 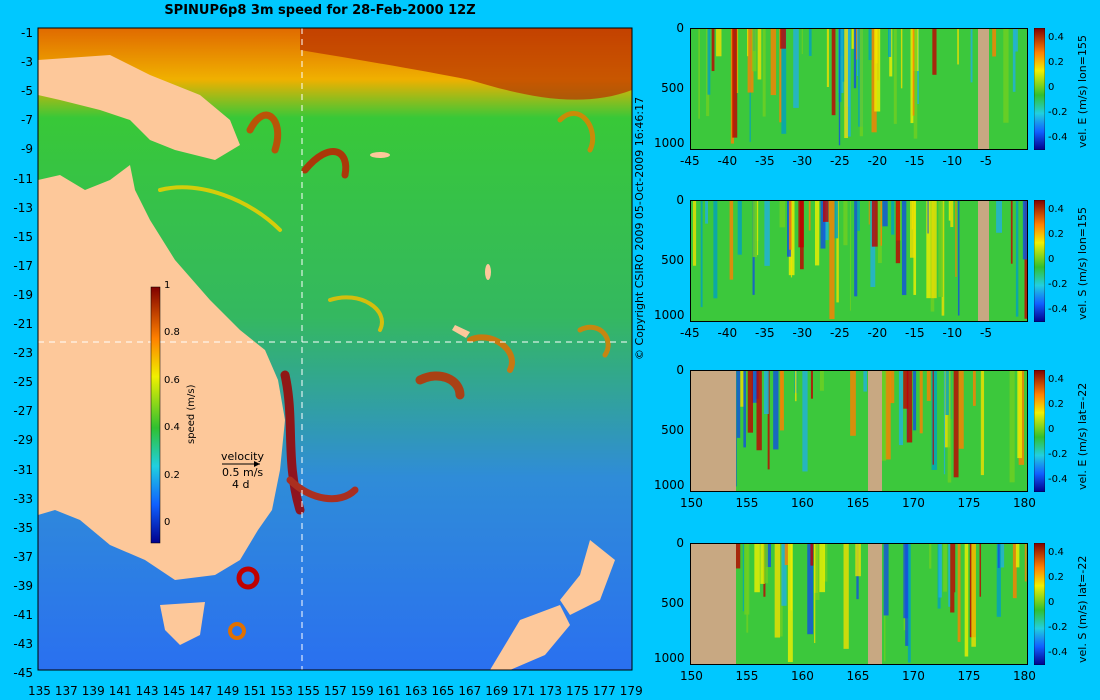 I want to click on section-x-tick-label: 150, so click(x=691, y=676).